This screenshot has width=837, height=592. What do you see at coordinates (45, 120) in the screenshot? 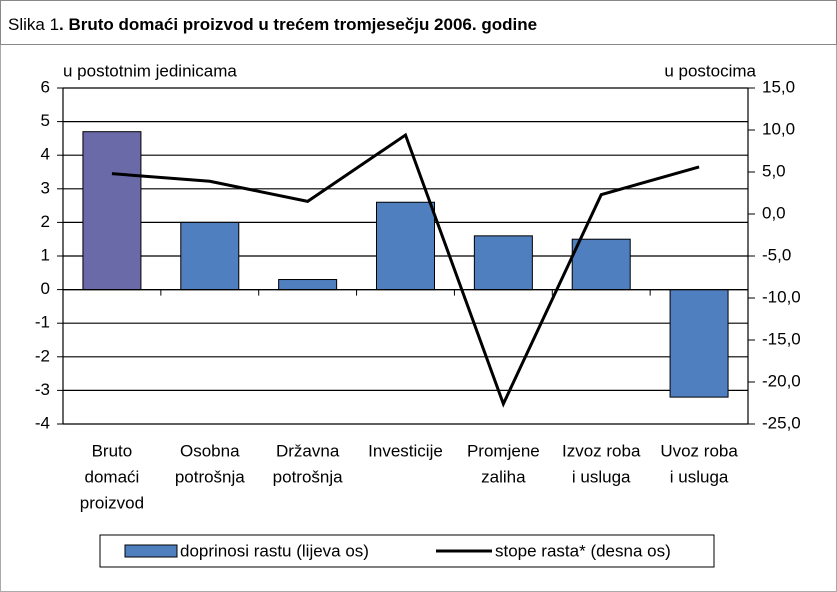
I see `y-tick-label: 5` at bounding box center [45, 120].